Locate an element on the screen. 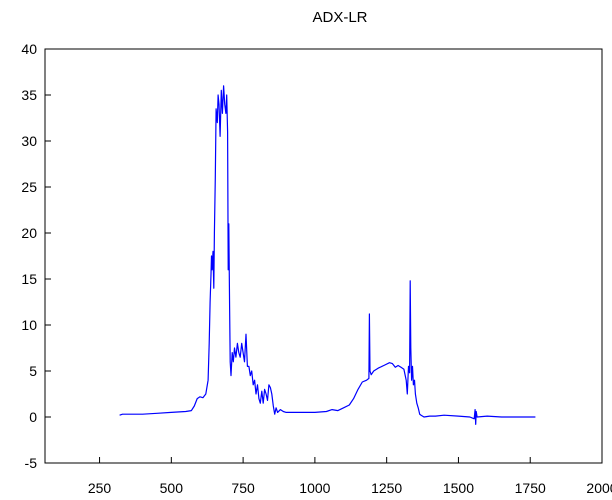  x-tick-label: 1500 is located at coordinates (458, 488).